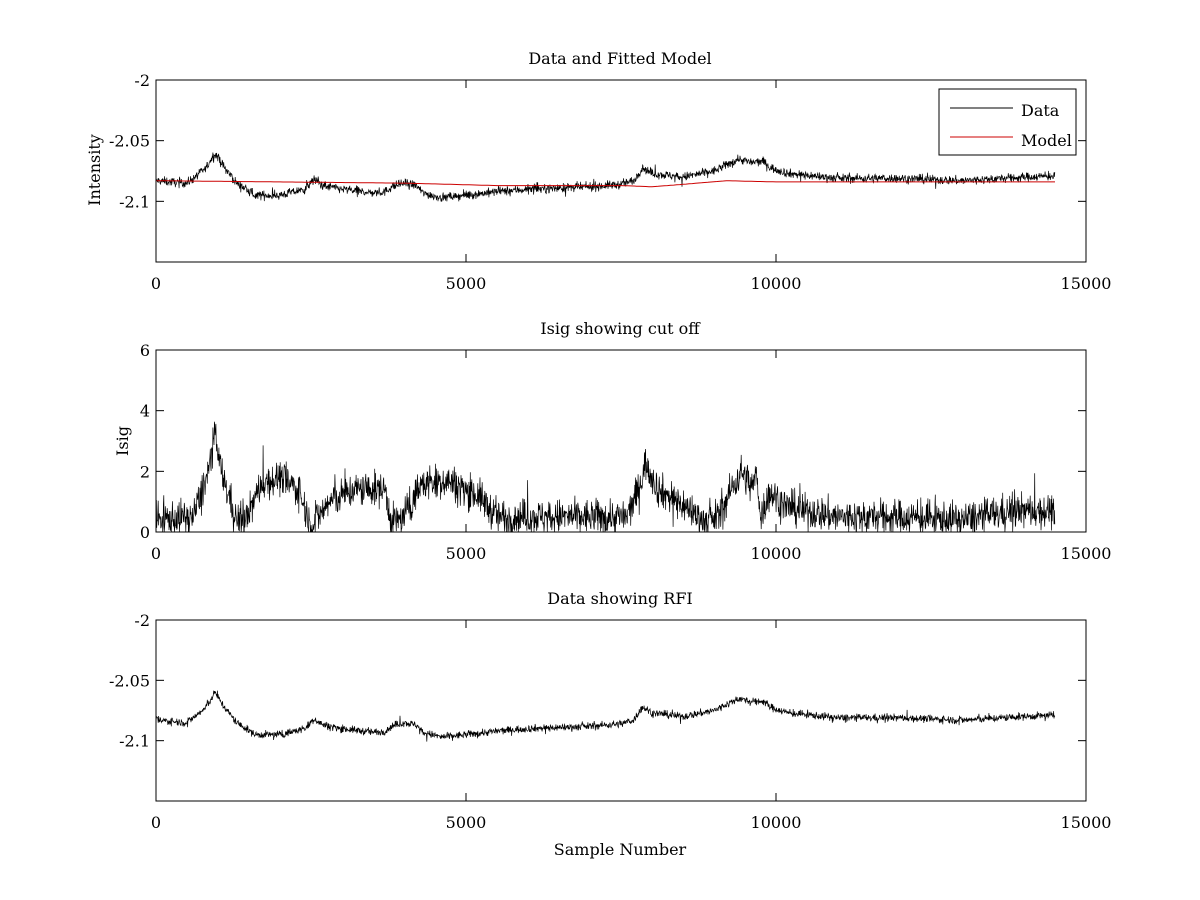 The image size is (1200, 900). I want to click on subplot-2-y-axis-label: Isig, so click(122, 441).